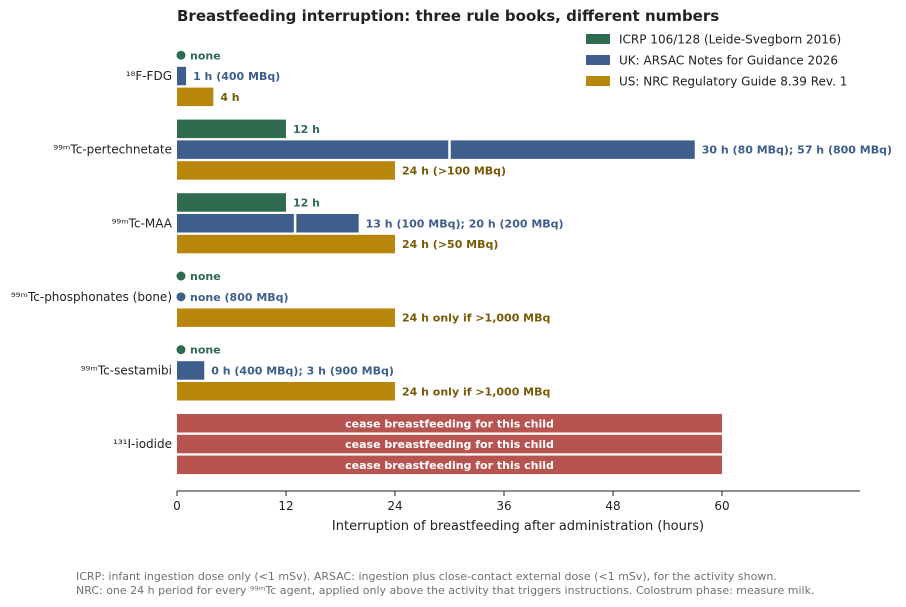 The width and height of the screenshot is (906, 607). I want to click on category-label: ⁹⁹ᵐTc-pertechnetate, so click(112, 150).